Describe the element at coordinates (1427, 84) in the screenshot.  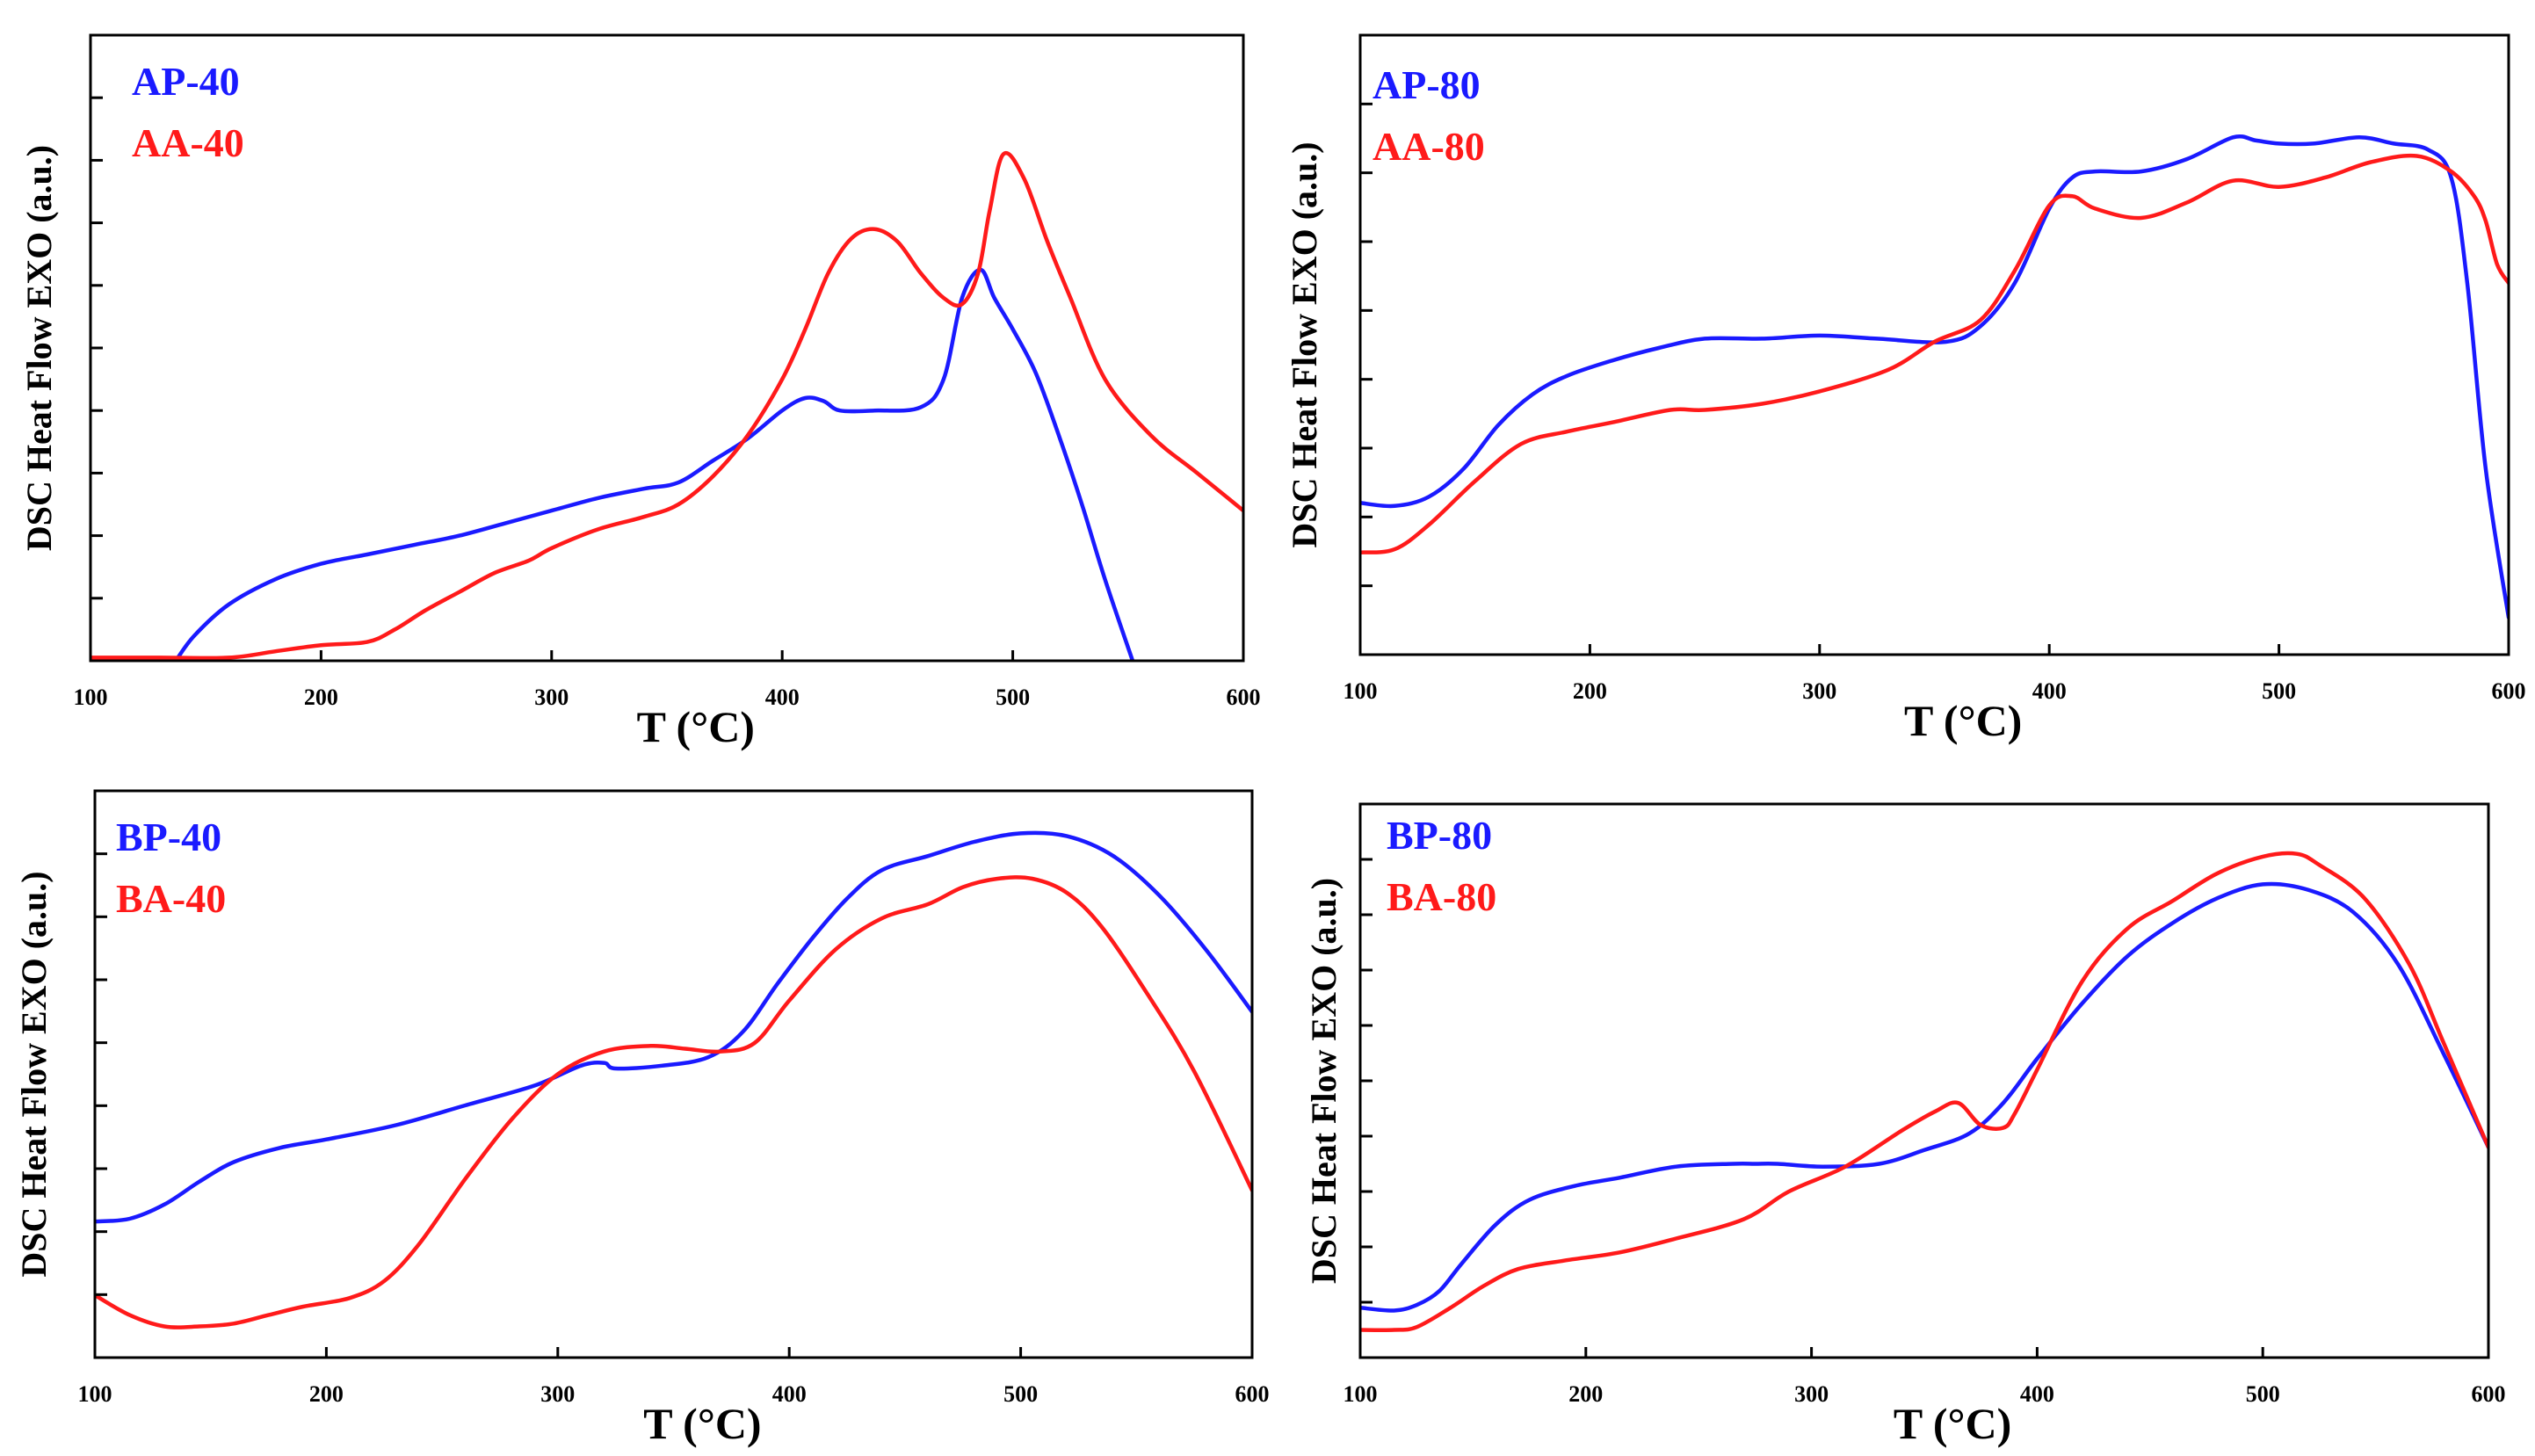
I see `legend-label-ap-80: AP-80` at that location.